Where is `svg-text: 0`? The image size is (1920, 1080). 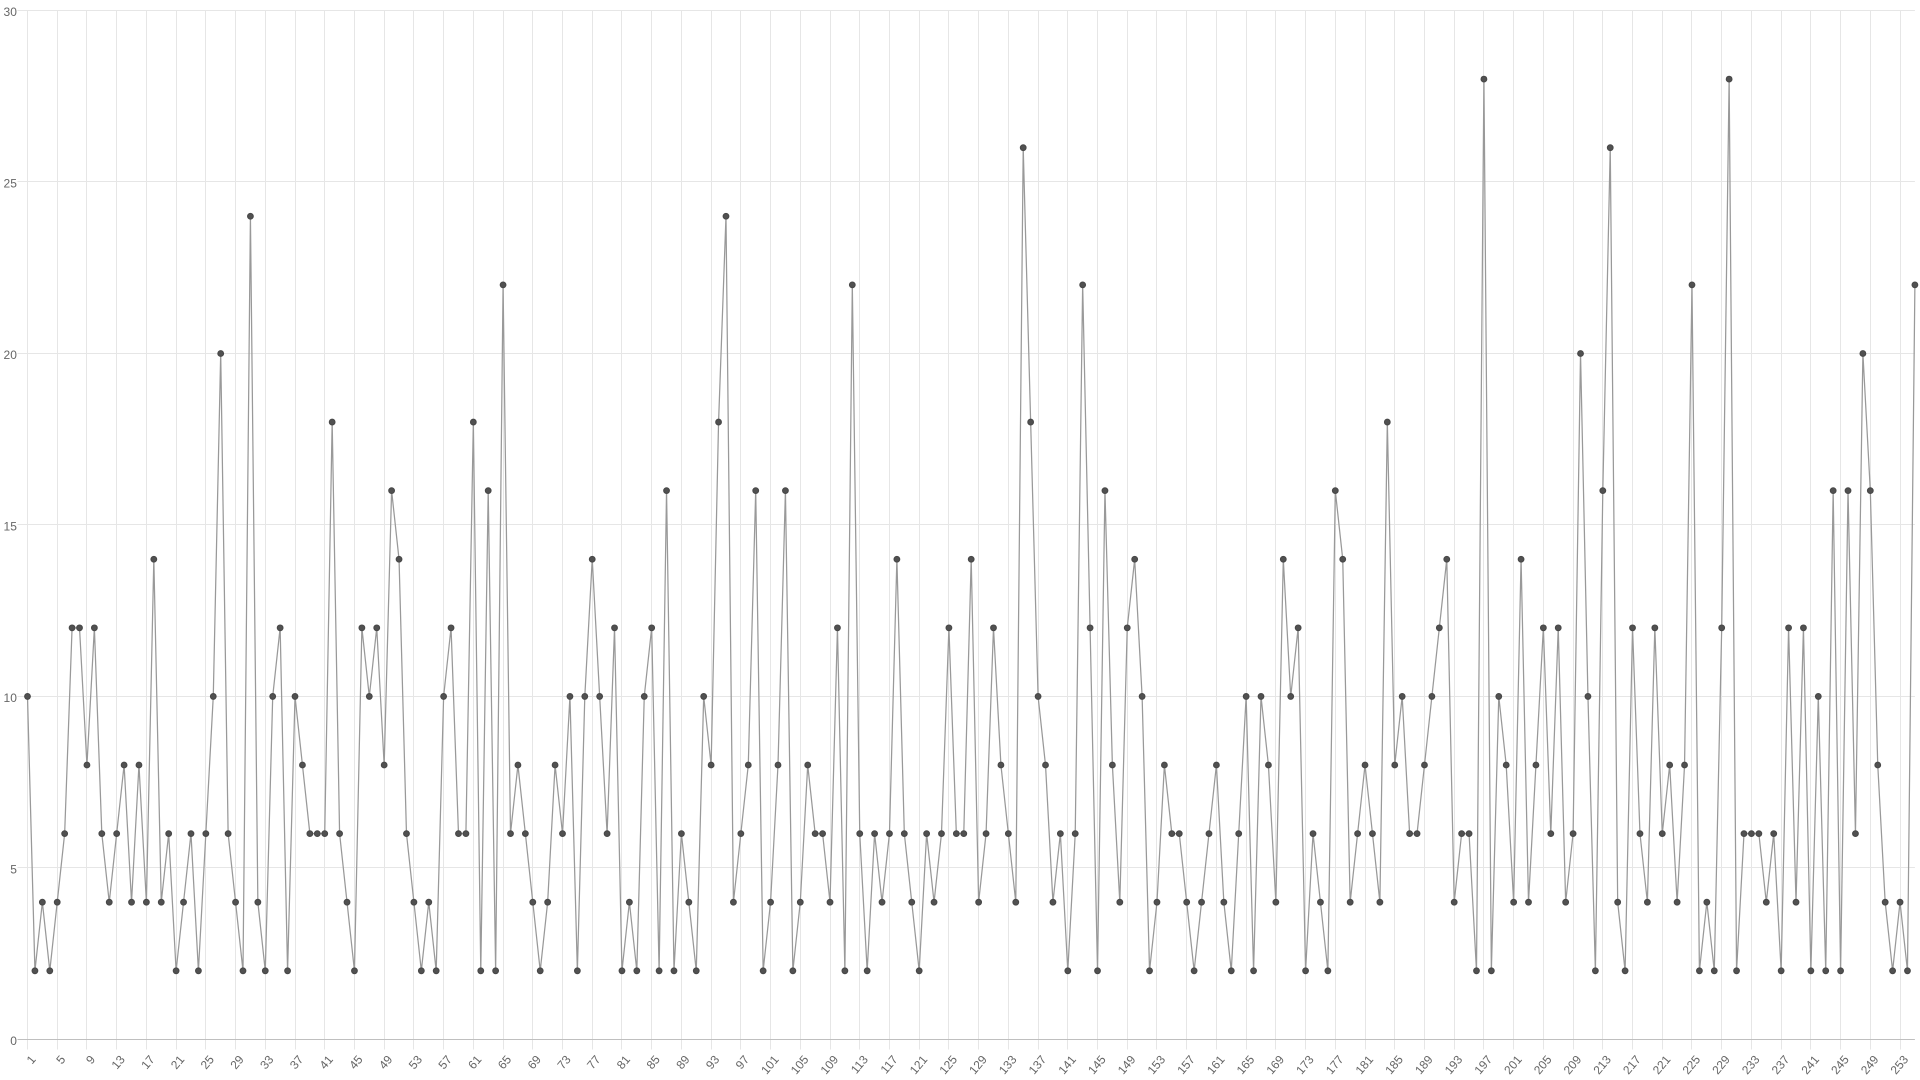 svg-text: 0 is located at coordinates (13, 1041).